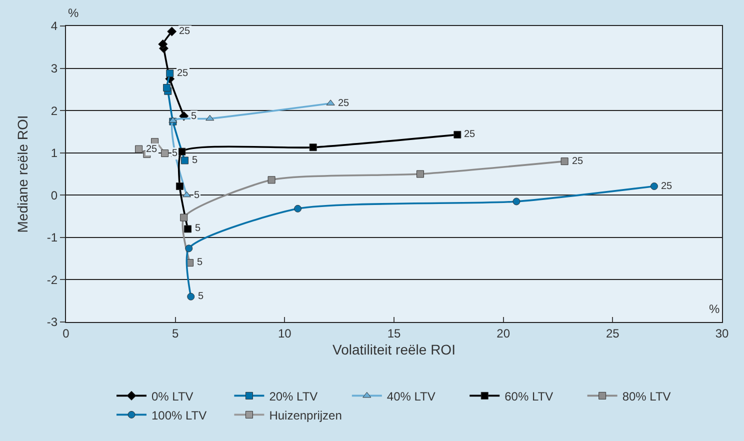 The image size is (744, 441). I want to click on x-tick-label: 0, so click(66, 333).